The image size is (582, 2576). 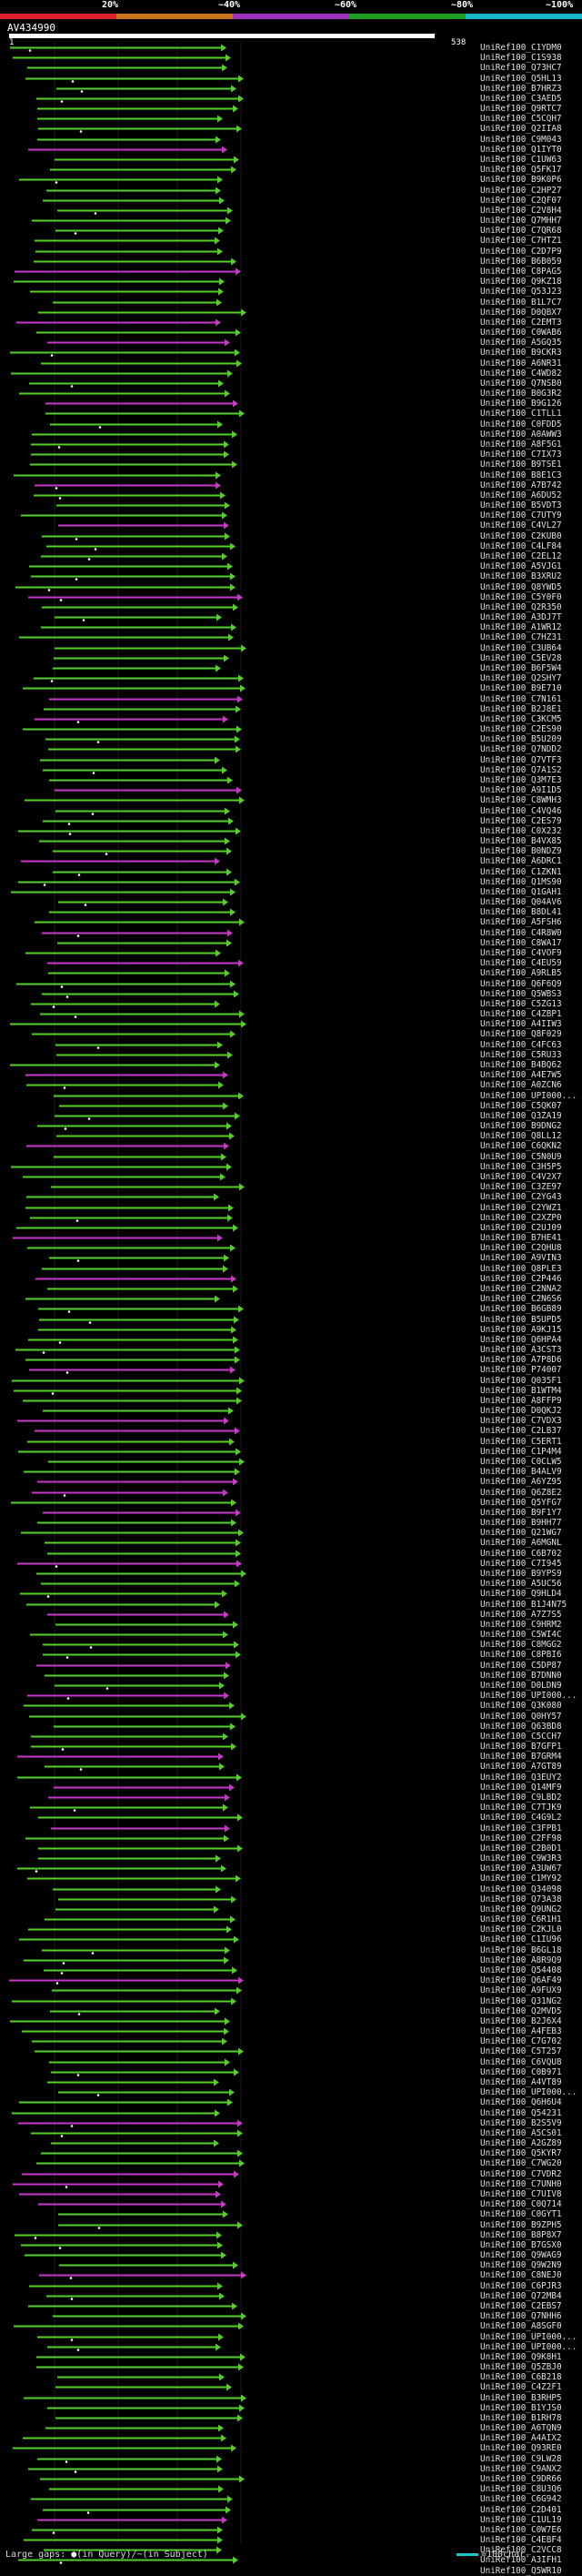 I want to click on hit-label: UniRef100_A3CST3, so click(x=521, y=1350).